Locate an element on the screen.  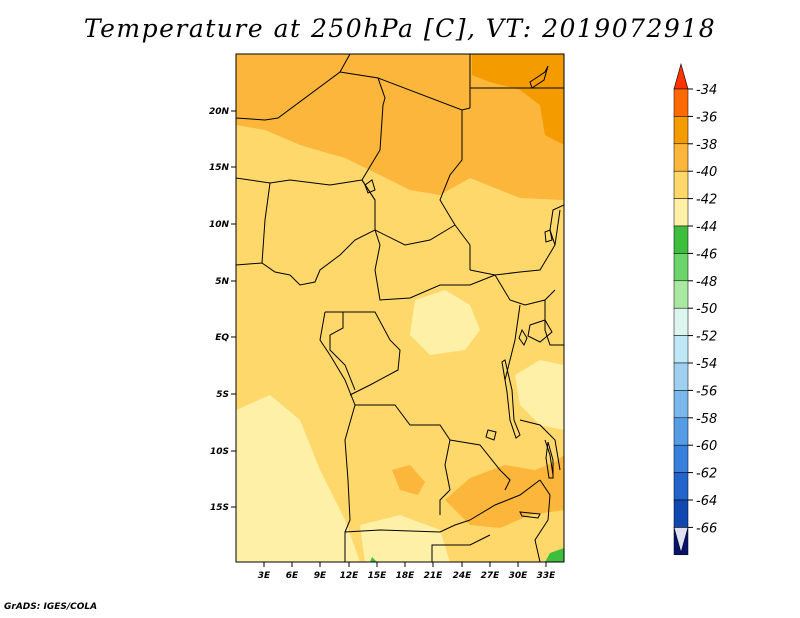
field-patch-south-center is located at coordinates (405, 538).